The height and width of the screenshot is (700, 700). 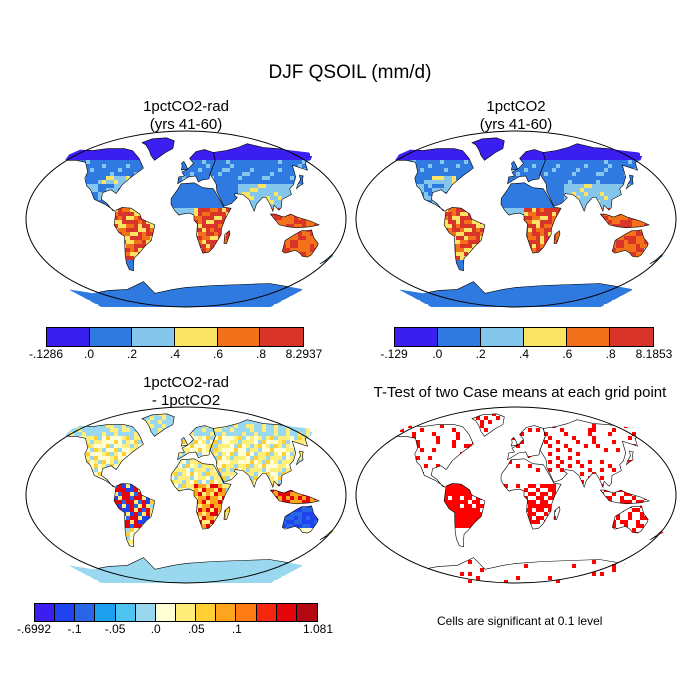 I want to click on colorbar-tick-label: -.1286, so click(x=46, y=354).